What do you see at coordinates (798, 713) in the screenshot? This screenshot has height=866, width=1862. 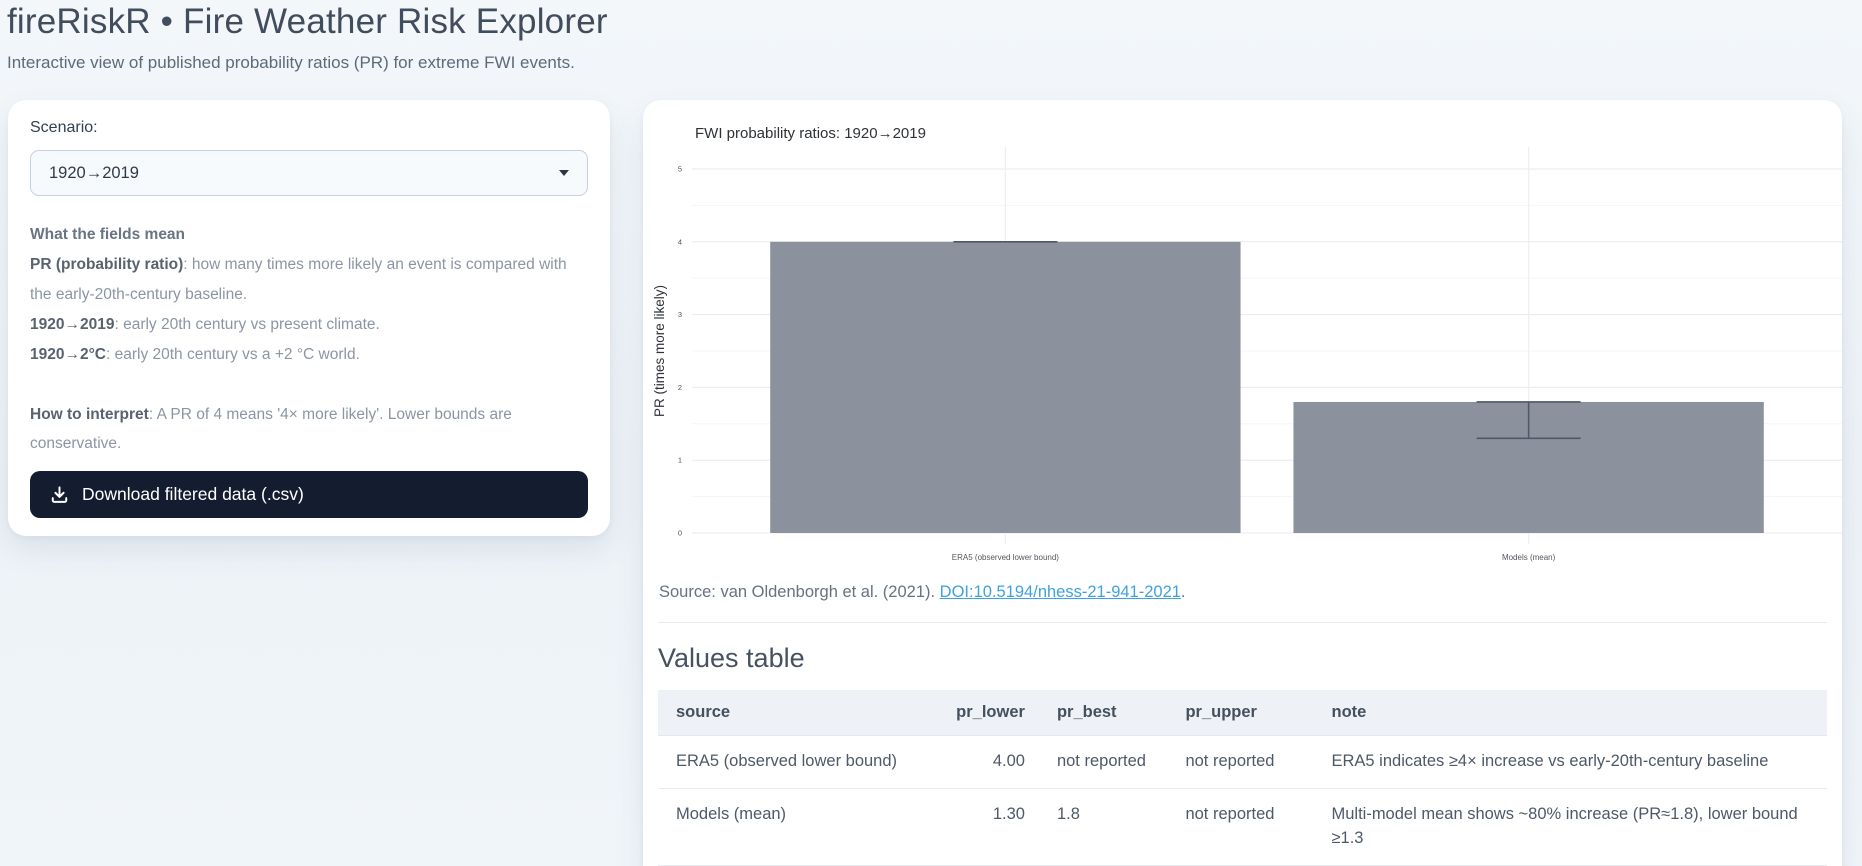 I see `column-header-source: source` at bounding box center [798, 713].